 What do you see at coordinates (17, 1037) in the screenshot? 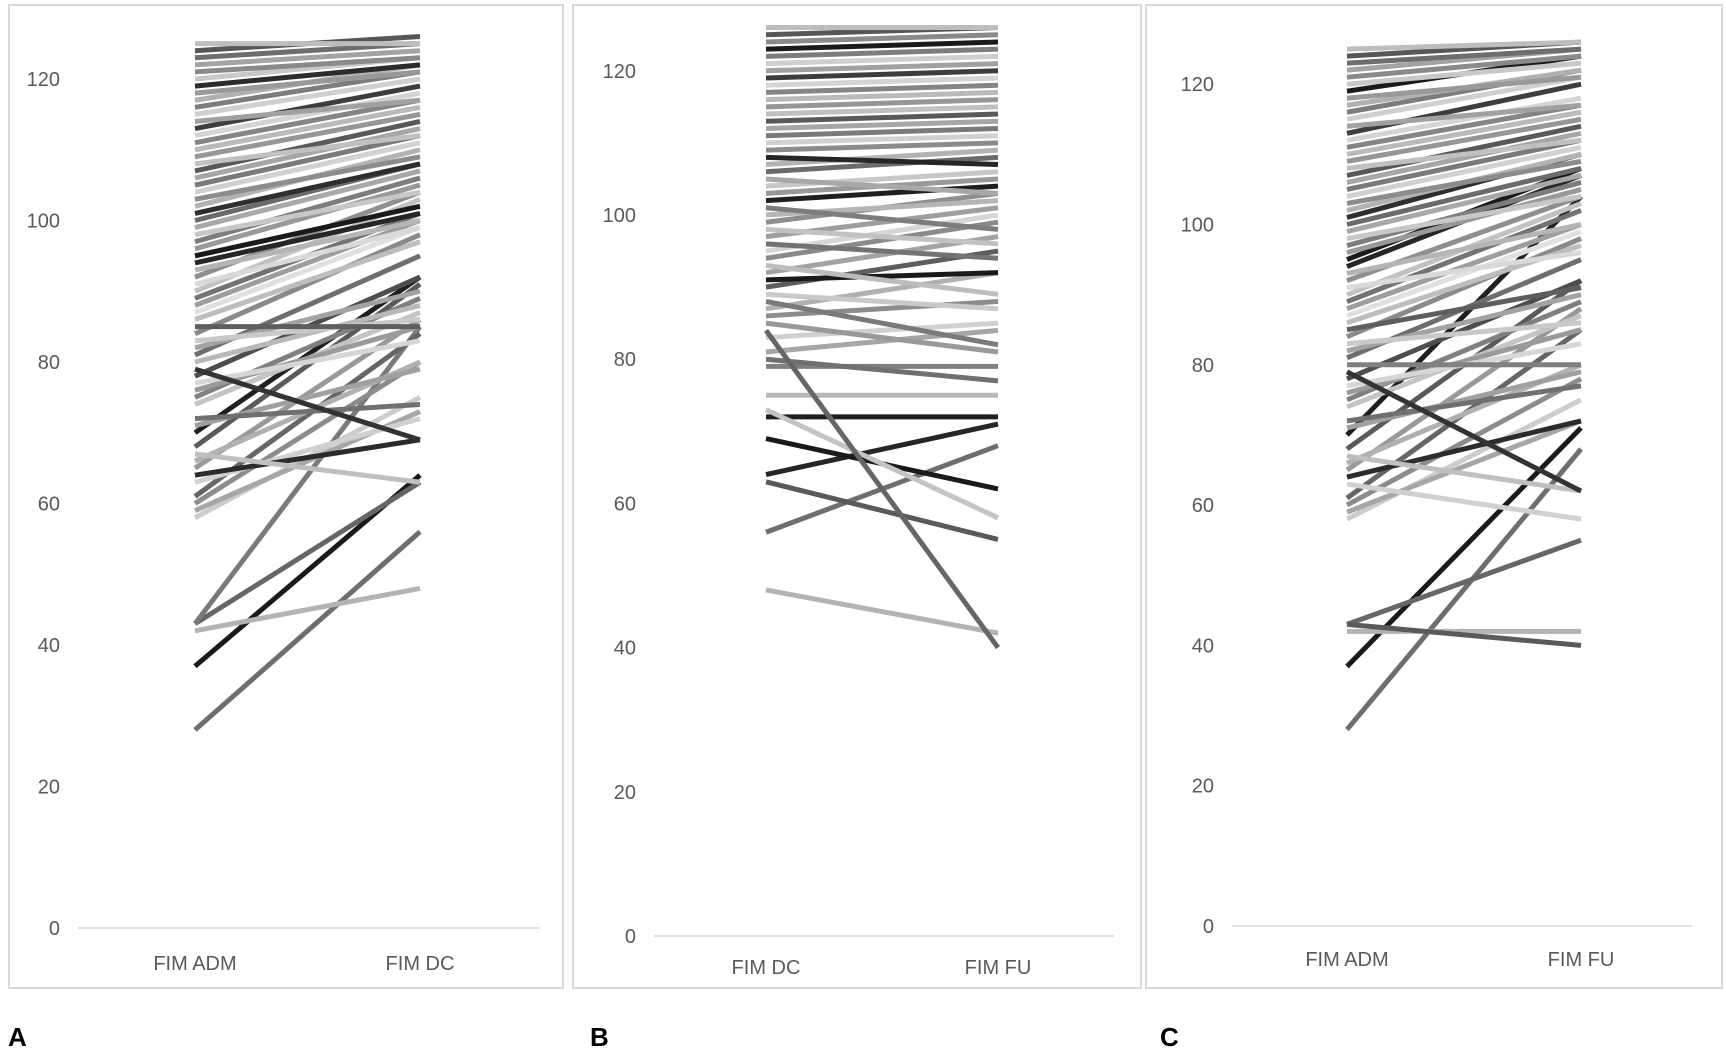
I see `panel-label-a: A` at bounding box center [17, 1037].